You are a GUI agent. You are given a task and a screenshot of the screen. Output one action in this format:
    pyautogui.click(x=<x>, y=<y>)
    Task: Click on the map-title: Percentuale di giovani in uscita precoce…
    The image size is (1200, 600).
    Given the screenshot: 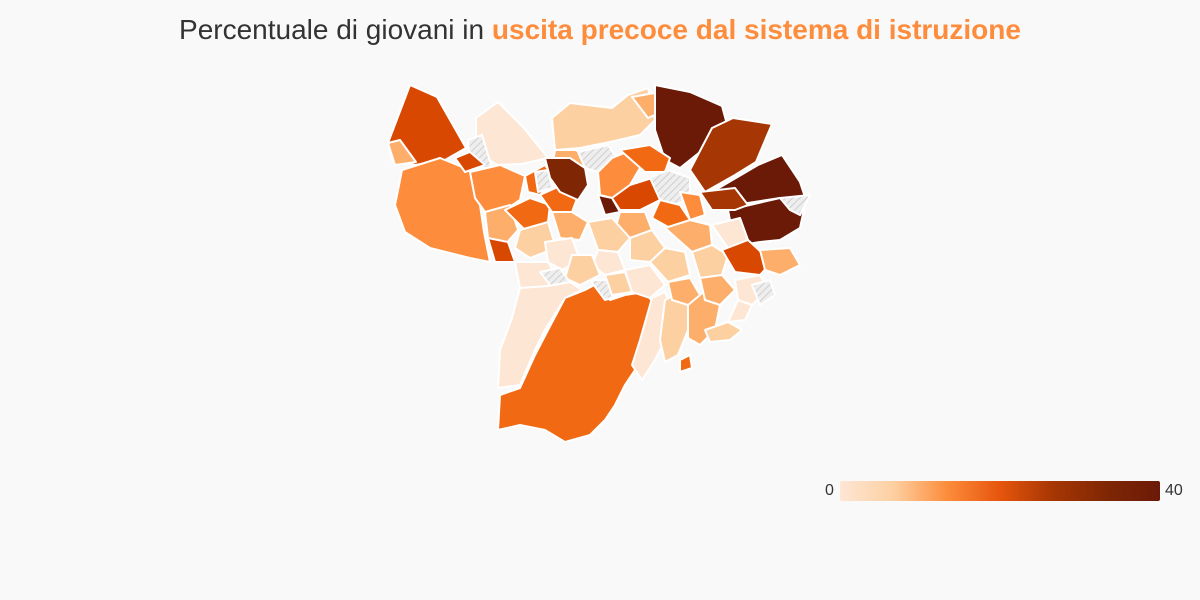 What is the action you would take?
    pyautogui.click(x=600, y=30)
    